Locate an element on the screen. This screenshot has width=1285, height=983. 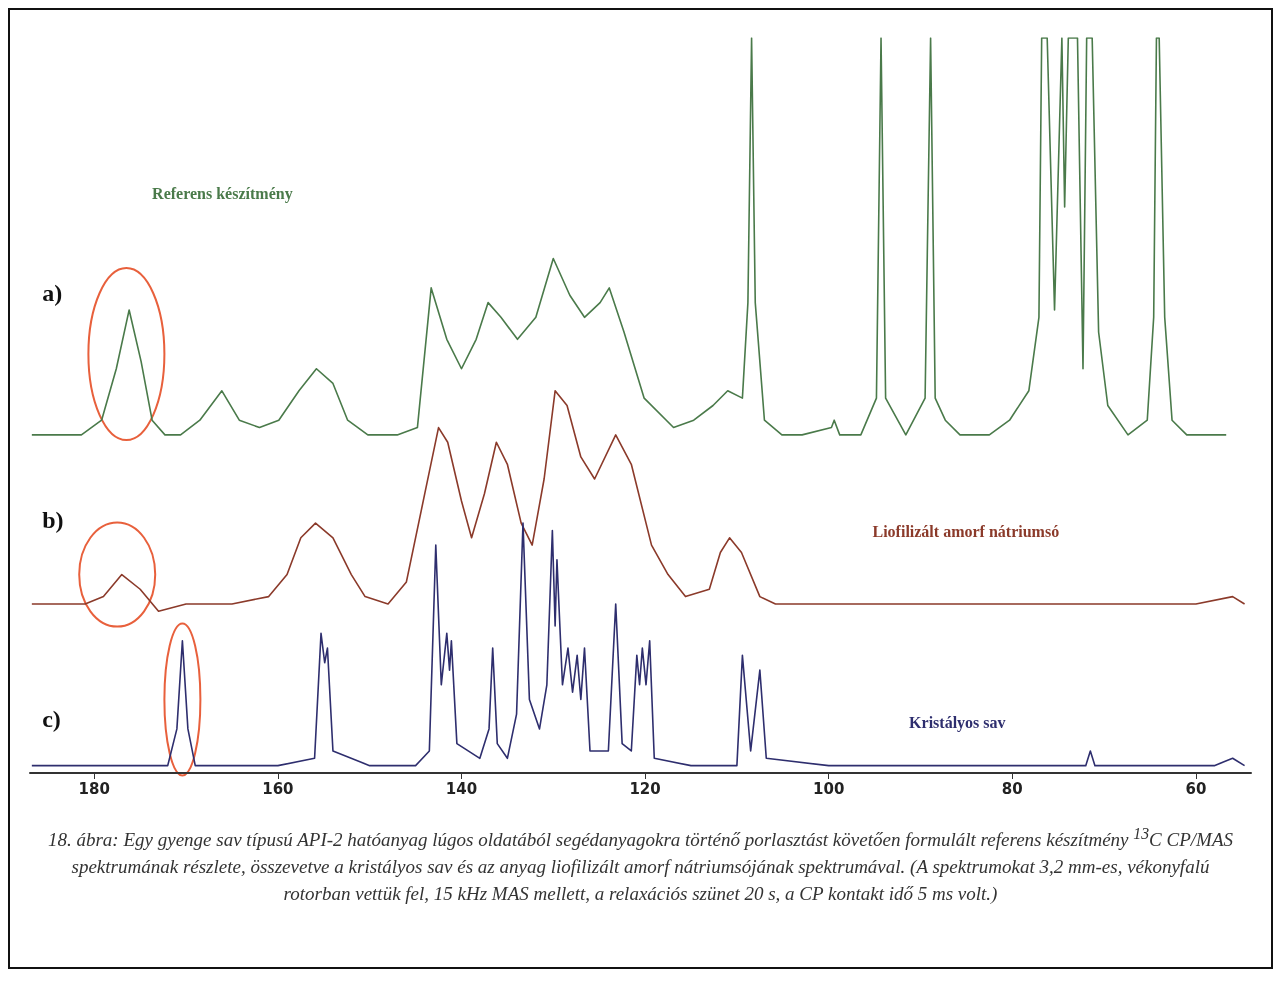
x-tick-label: 120 is located at coordinates (645, 788).